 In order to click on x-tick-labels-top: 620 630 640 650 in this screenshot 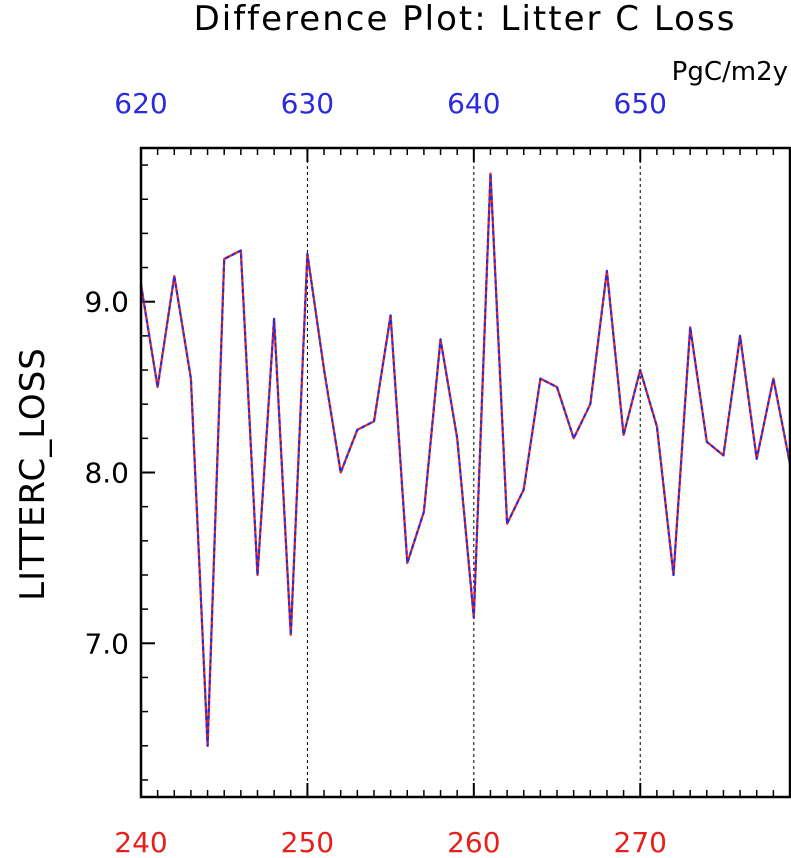, I will do `click(390, 103)`.